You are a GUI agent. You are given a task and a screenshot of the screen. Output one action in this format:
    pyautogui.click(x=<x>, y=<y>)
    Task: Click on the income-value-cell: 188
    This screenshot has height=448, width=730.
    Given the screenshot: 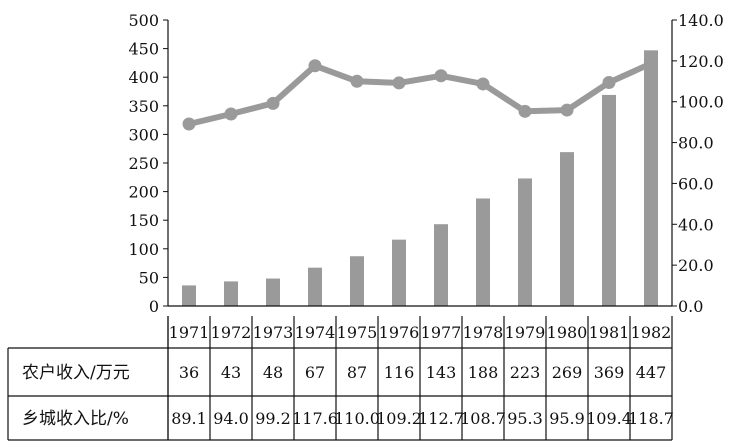 What is the action you would take?
    pyautogui.click(x=483, y=372)
    